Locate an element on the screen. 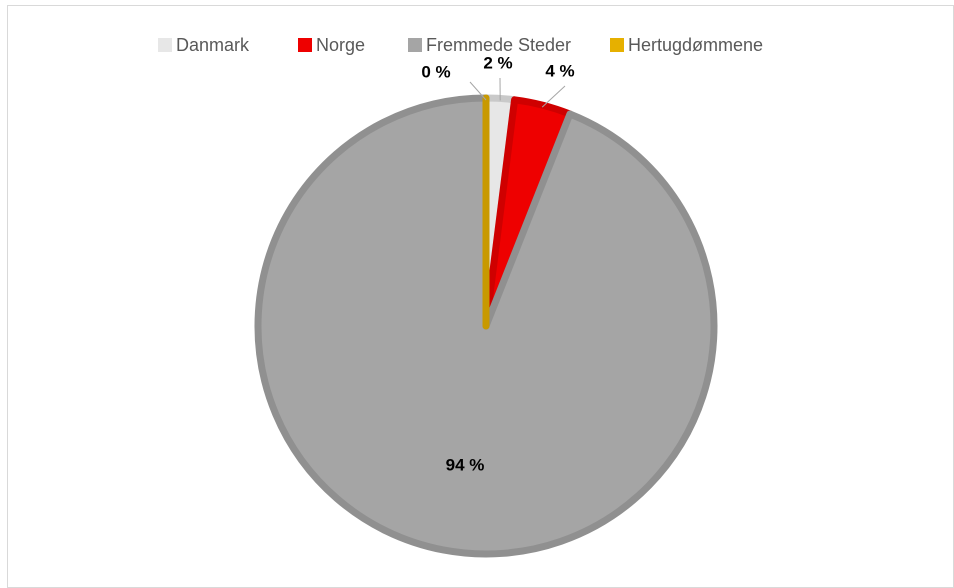 This screenshot has height=588, width=954. legend-label: Norge is located at coordinates (340, 45).